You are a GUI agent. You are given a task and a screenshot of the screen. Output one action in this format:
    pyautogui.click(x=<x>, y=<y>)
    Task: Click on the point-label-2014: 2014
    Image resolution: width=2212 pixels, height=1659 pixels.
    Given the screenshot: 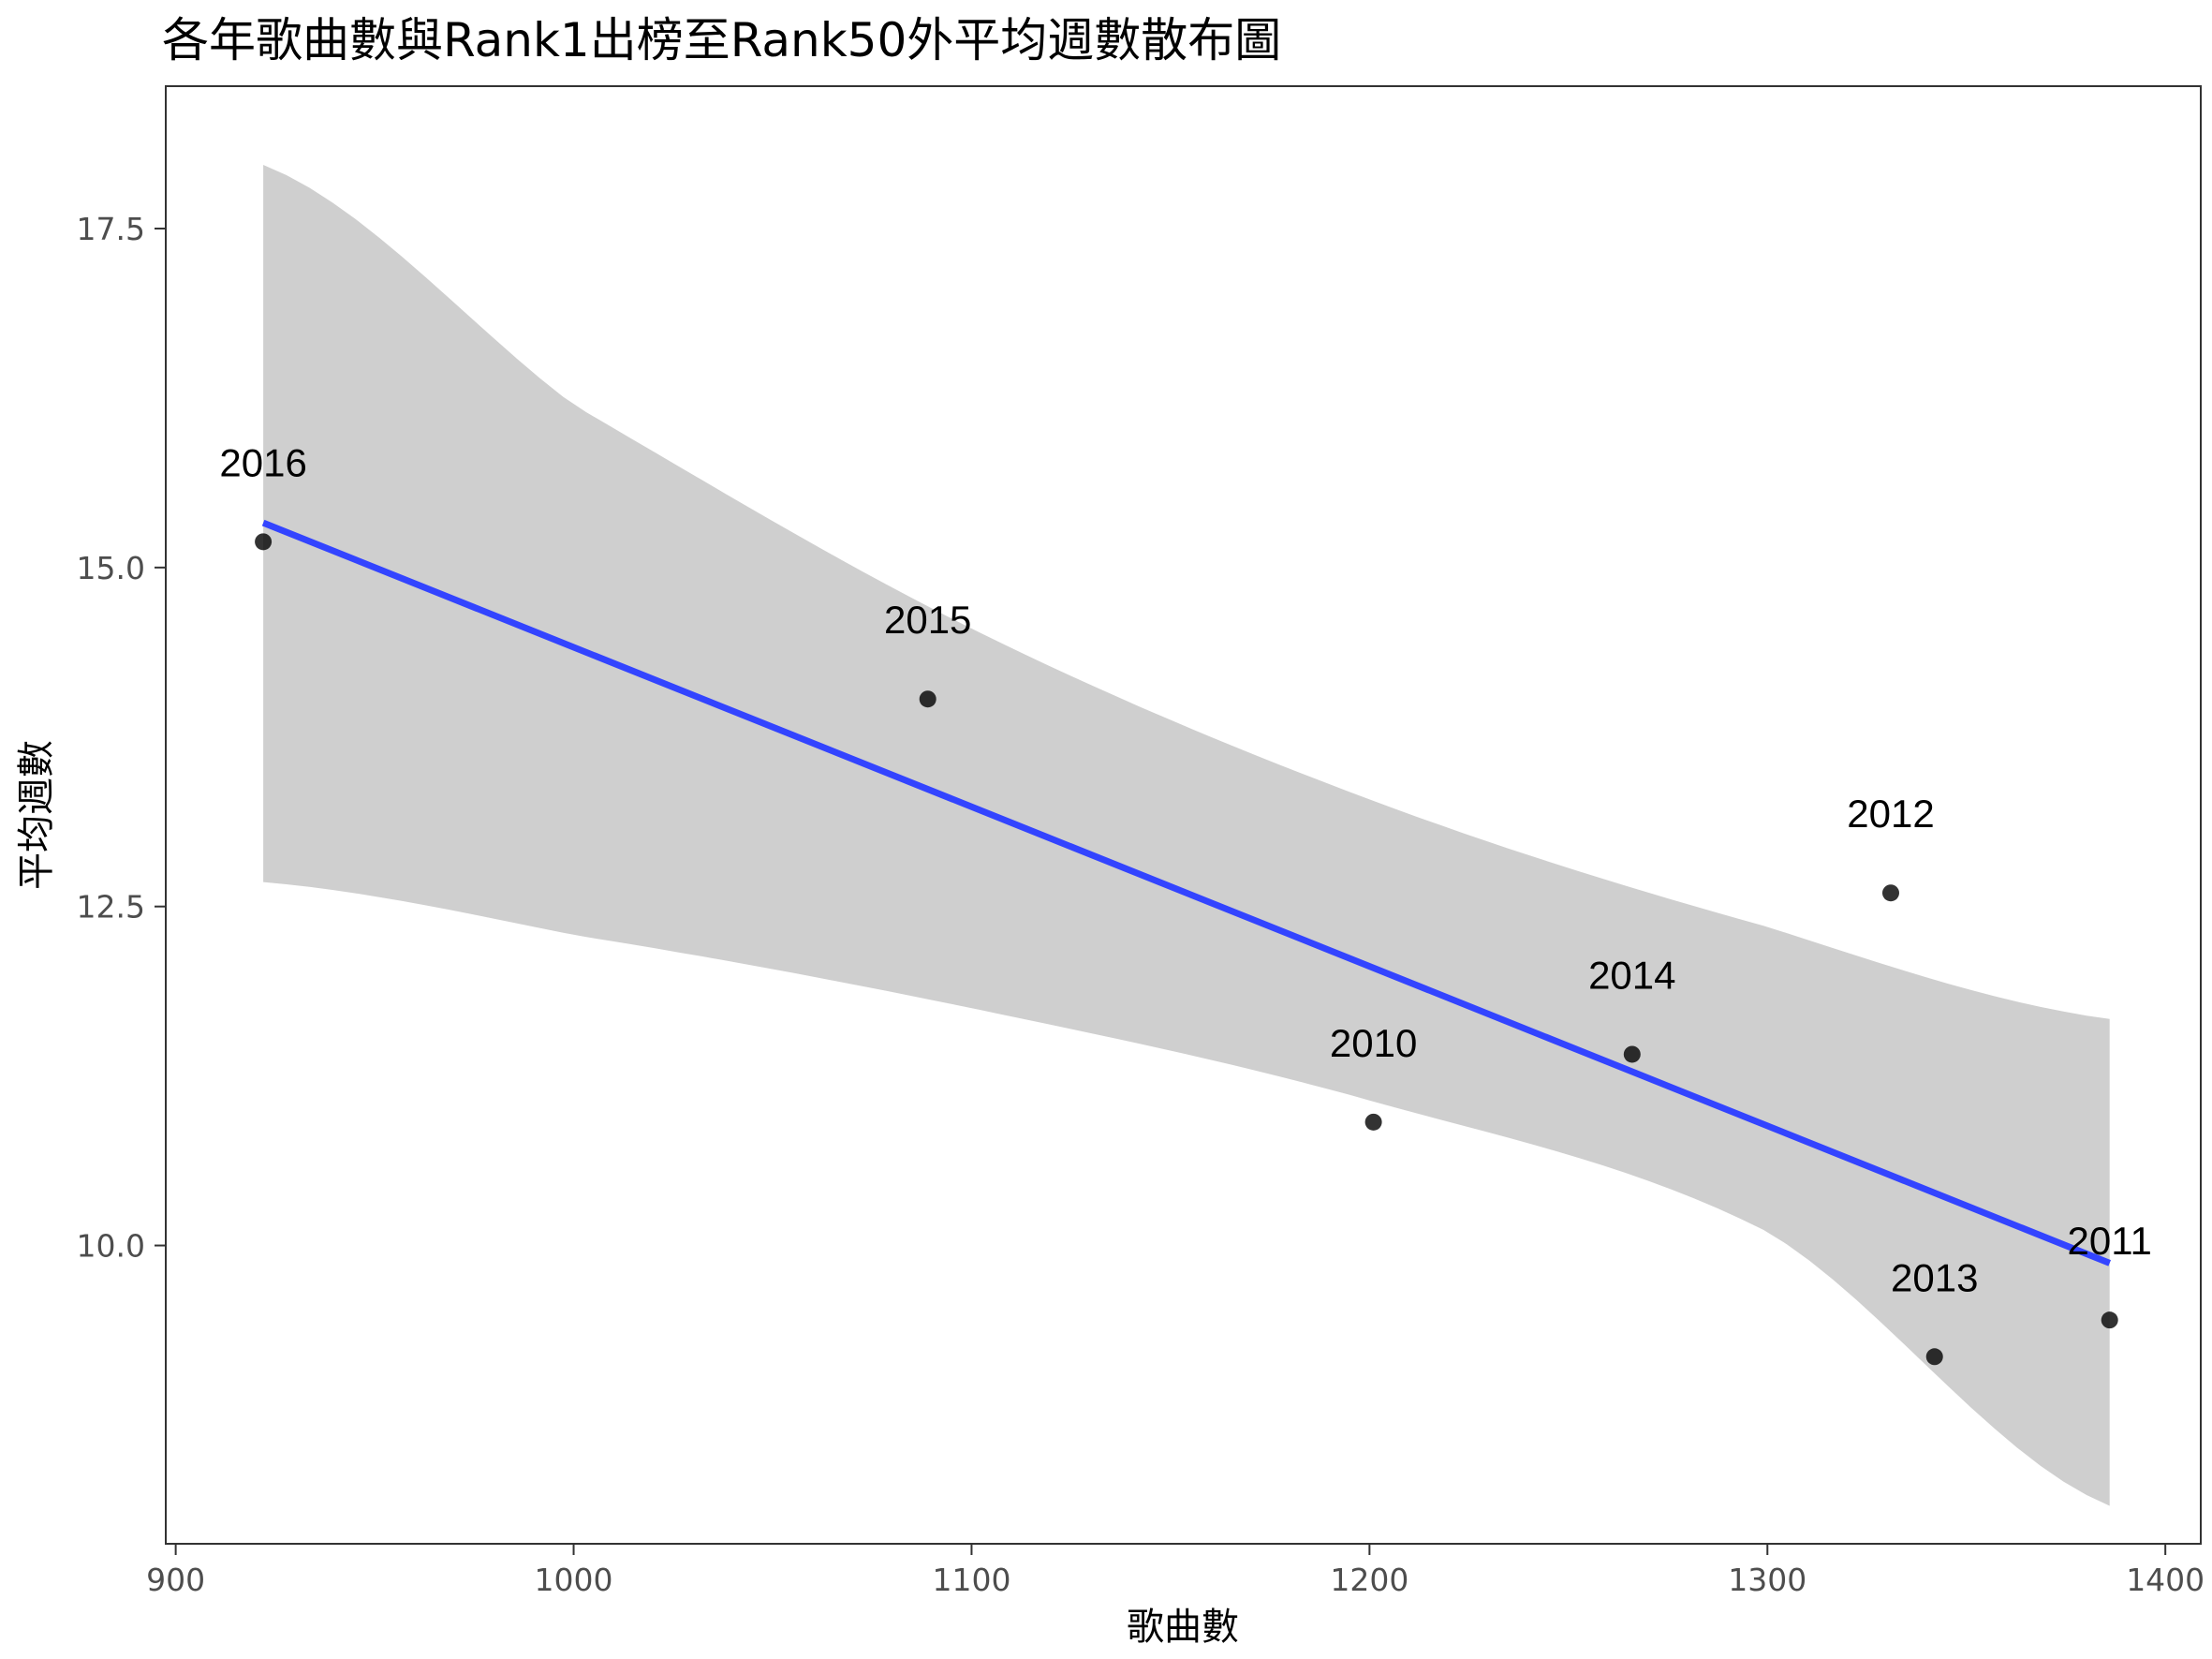 What is the action you would take?
    pyautogui.click(x=1632, y=975)
    